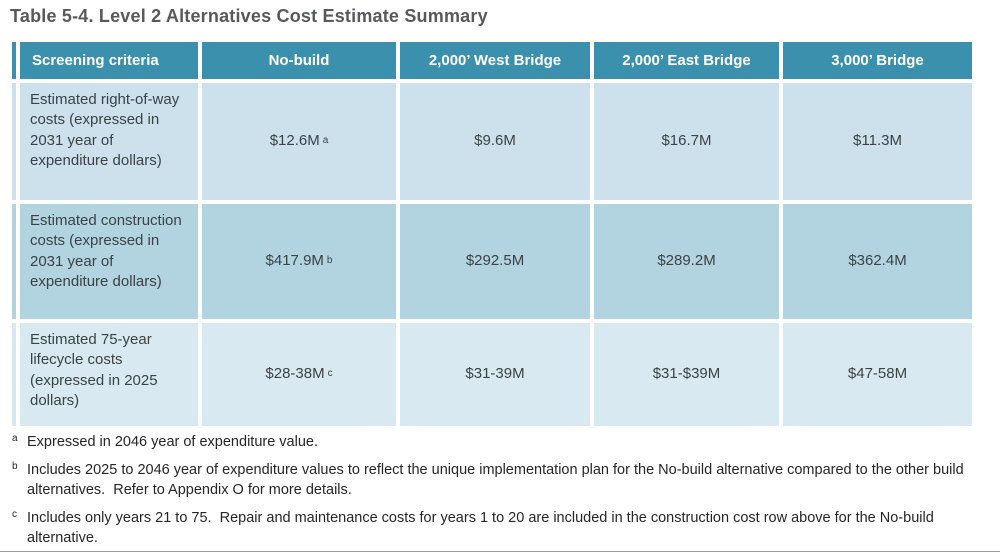 The height and width of the screenshot is (558, 1000). I want to click on cell-value: $11.3M, so click(877, 141).